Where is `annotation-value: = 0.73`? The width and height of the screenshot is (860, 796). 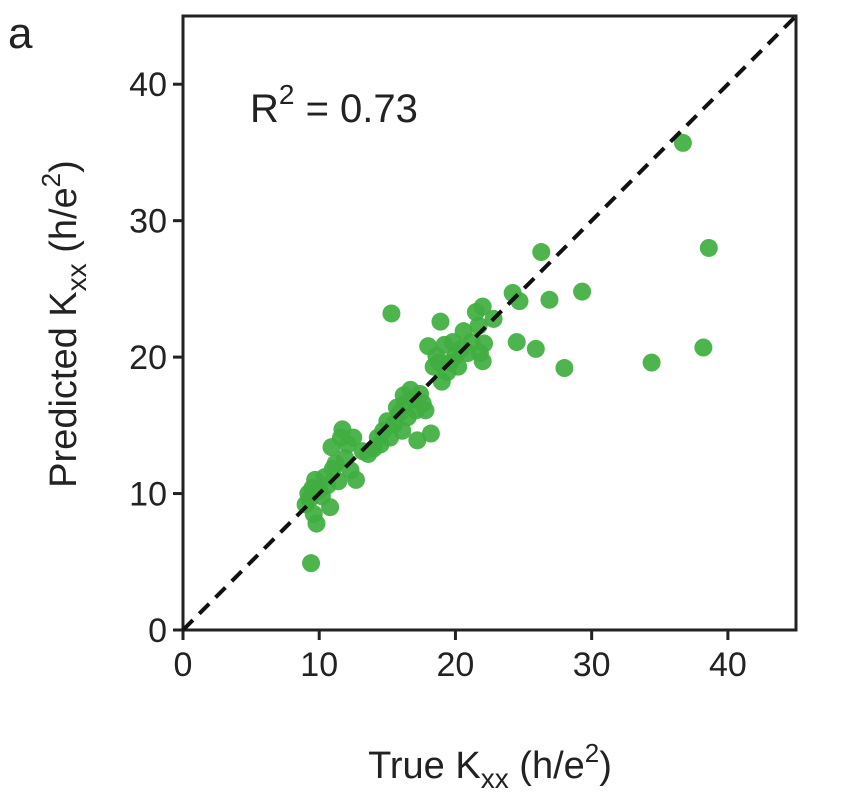 annotation-value: = 0.73 is located at coordinates (355, 109).